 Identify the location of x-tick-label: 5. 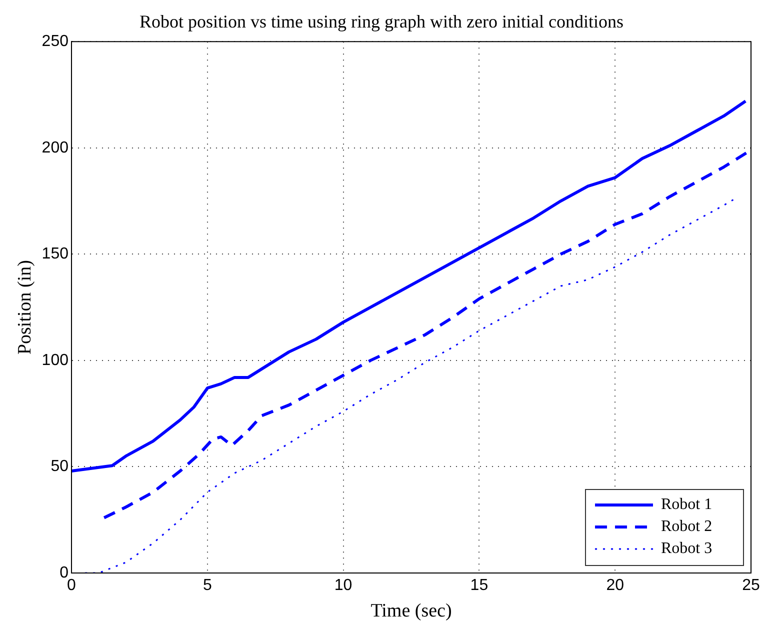
(207, 585).